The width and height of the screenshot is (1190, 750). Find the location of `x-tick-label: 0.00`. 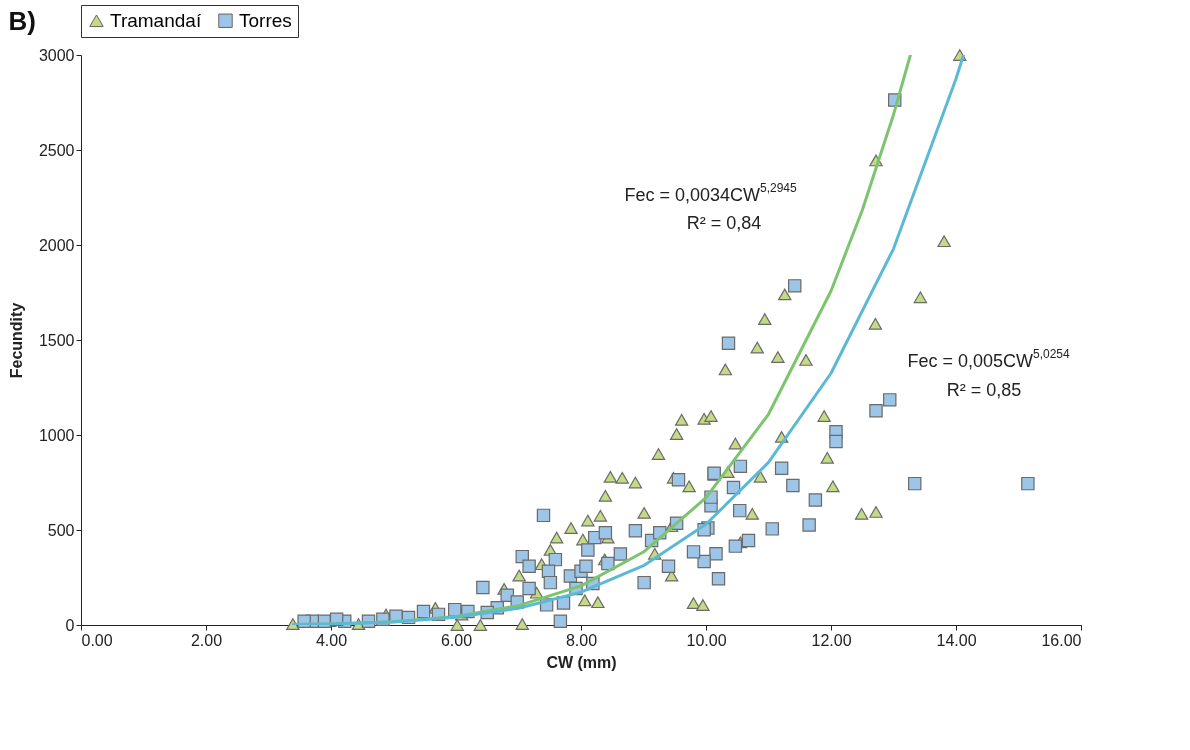

x-tick-label: 0.00 is located at coordinates (97, 640).